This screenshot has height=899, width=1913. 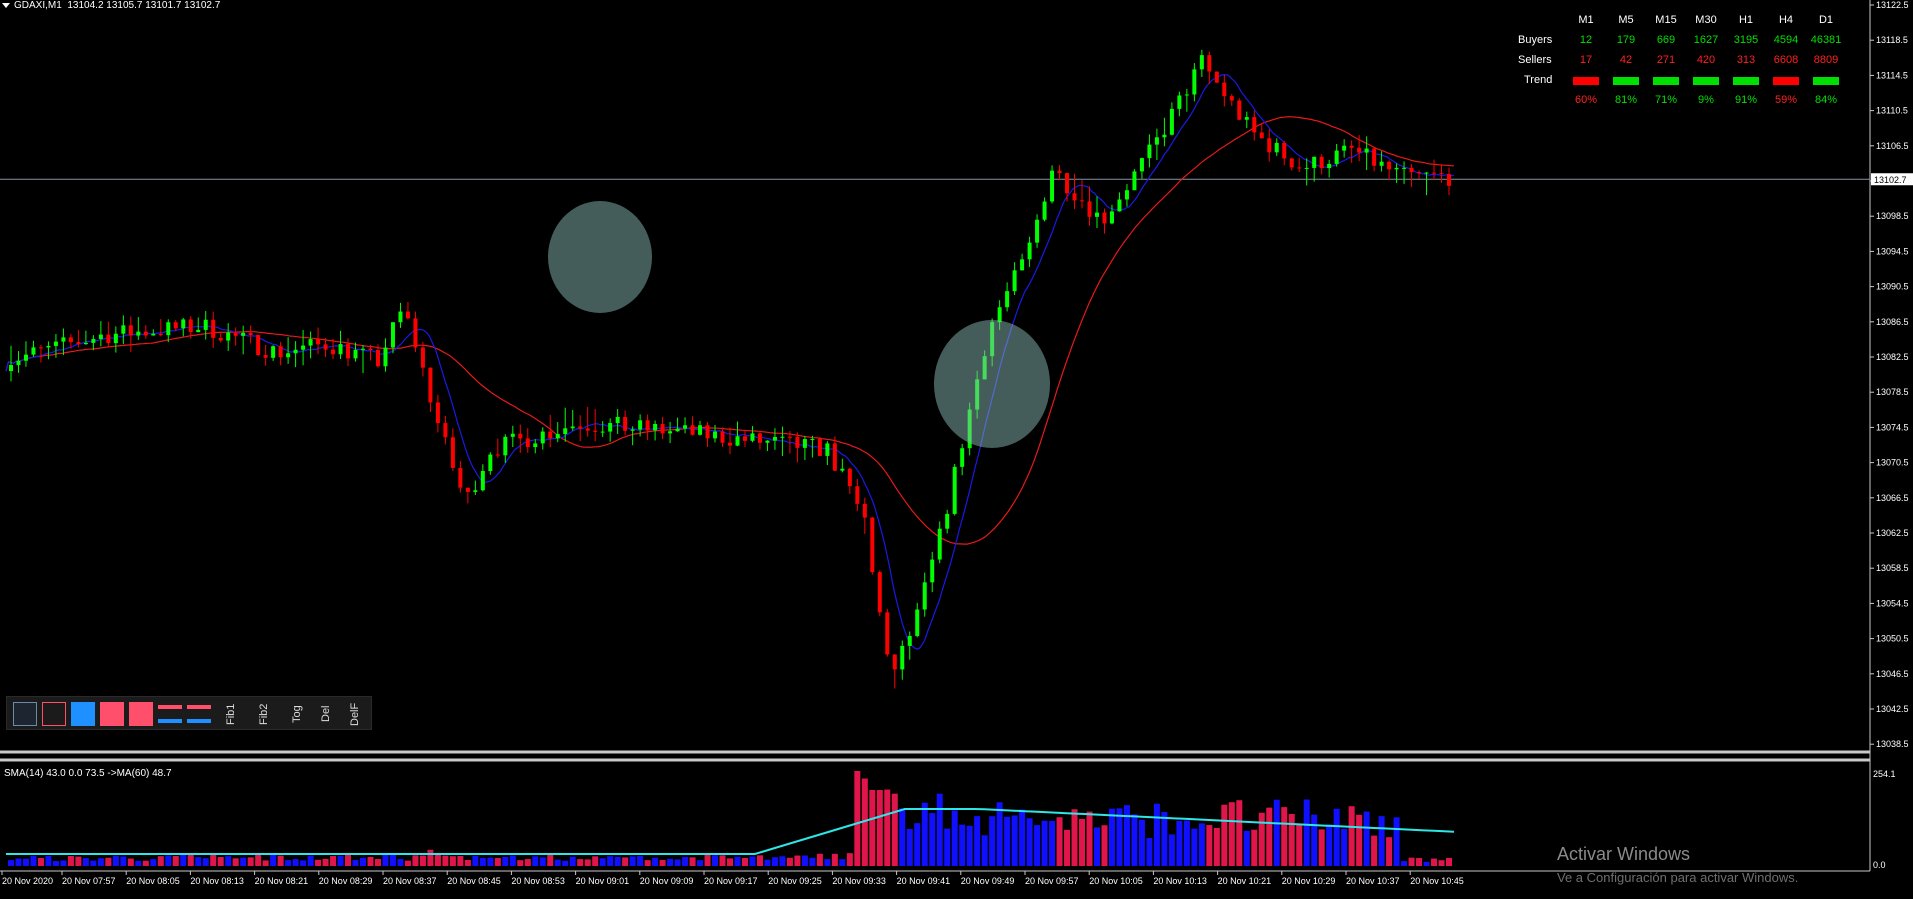 What do you see at coordinates (141, 714) in the screenshot?
I see `fill-pink-alt-button` at bounding box center [141, 714].